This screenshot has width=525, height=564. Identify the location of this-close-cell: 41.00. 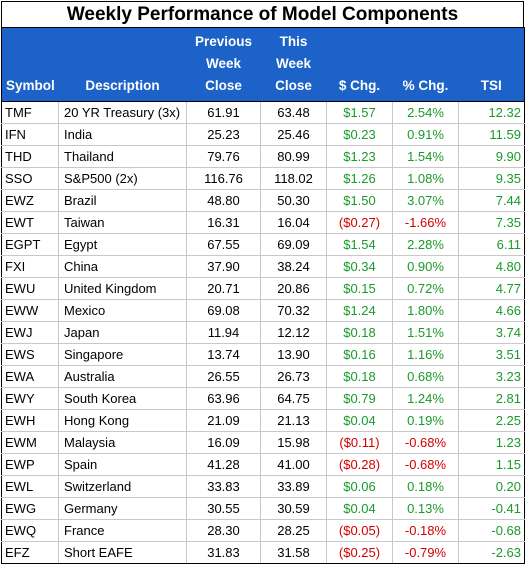
(293, 464).